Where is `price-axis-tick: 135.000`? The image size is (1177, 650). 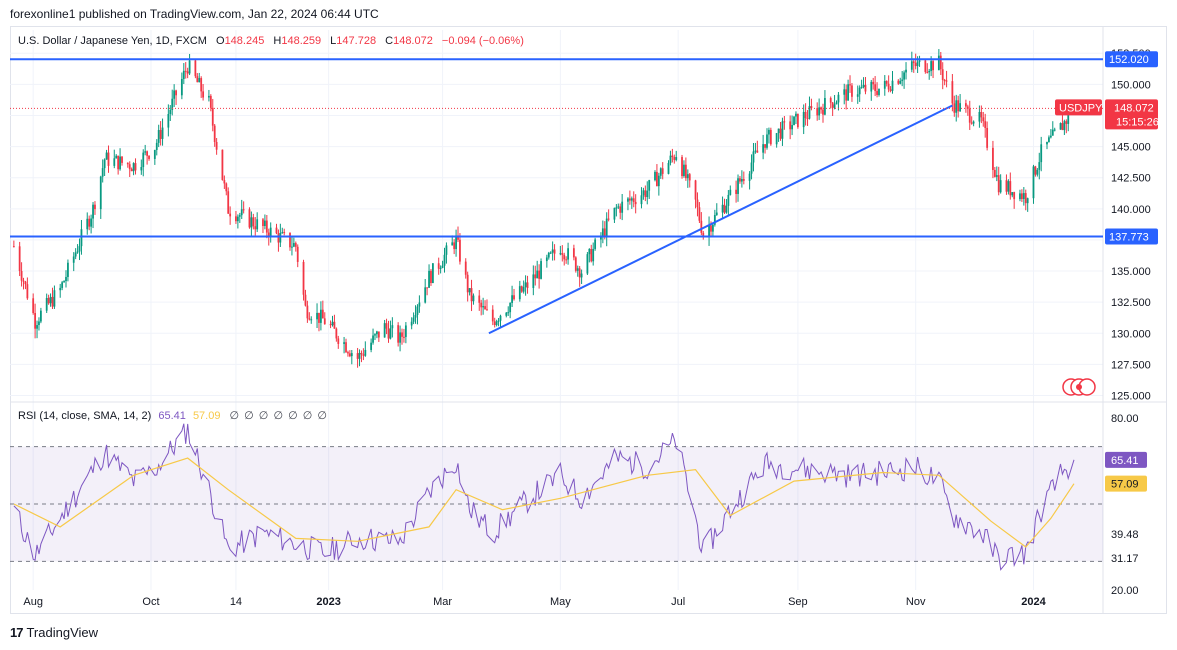 price-axis-tick: 135.000 is located at coordinates (1131, 272).